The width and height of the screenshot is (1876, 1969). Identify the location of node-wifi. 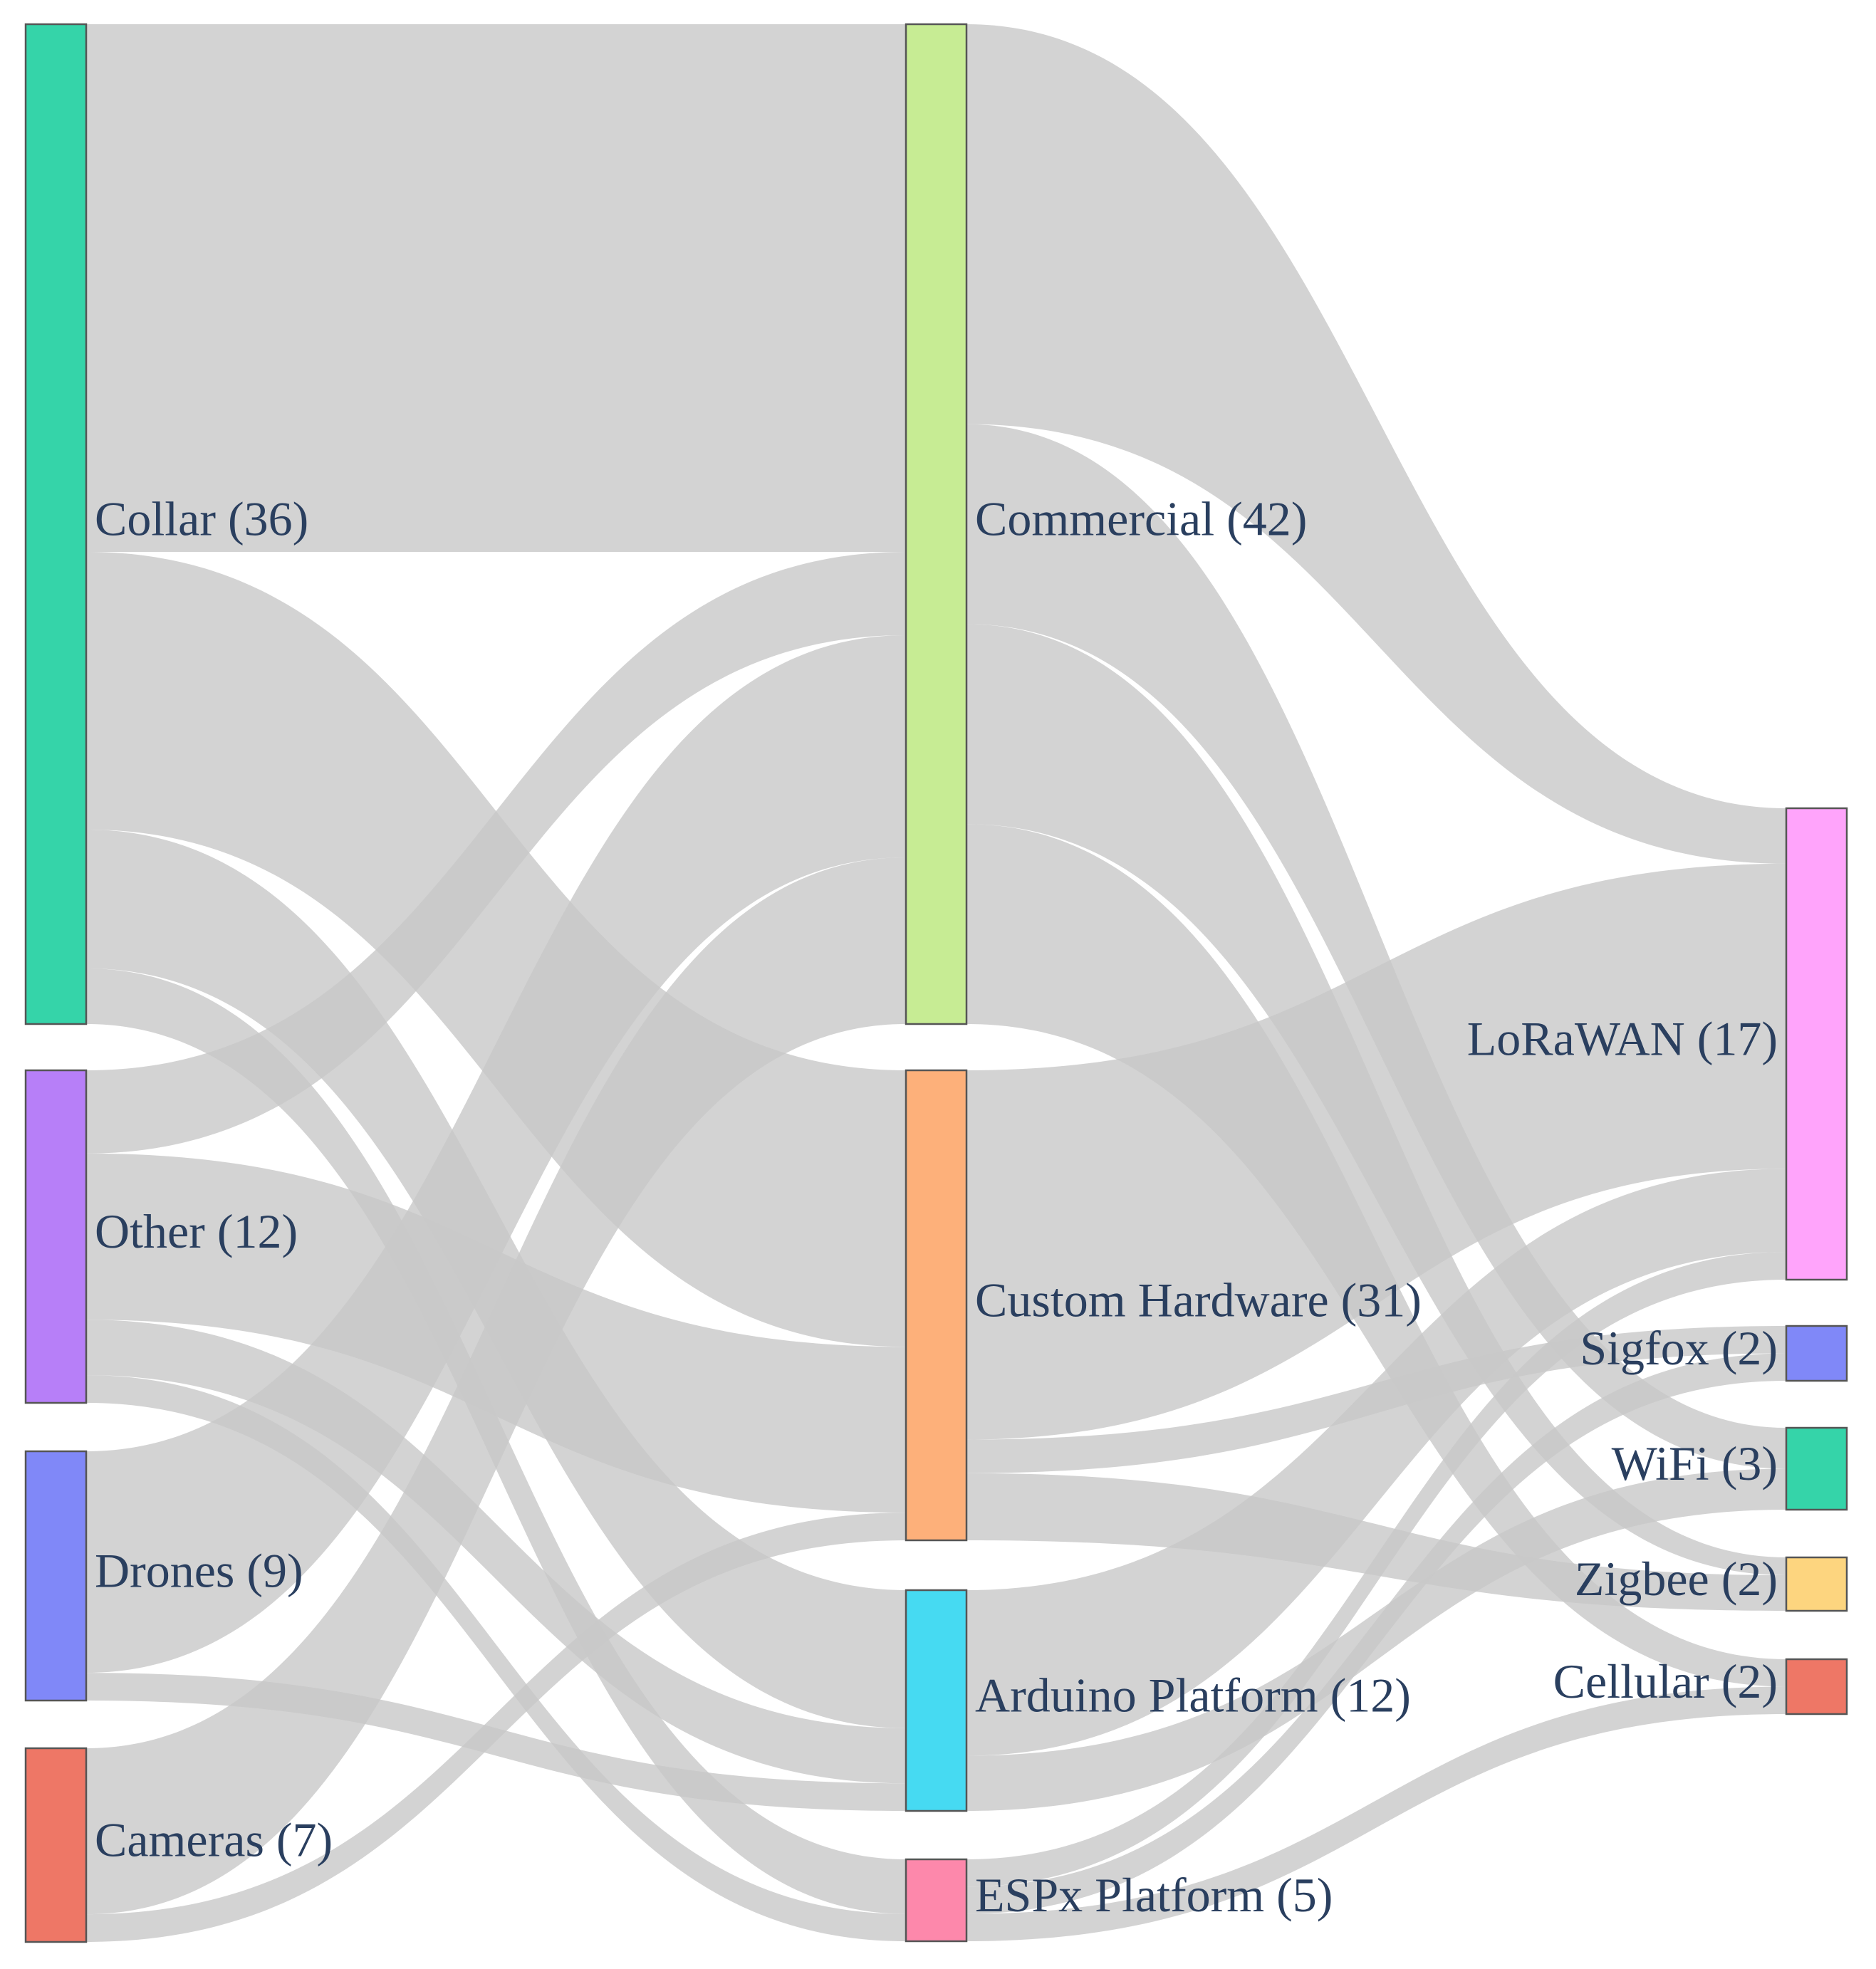
(1816, 1468).